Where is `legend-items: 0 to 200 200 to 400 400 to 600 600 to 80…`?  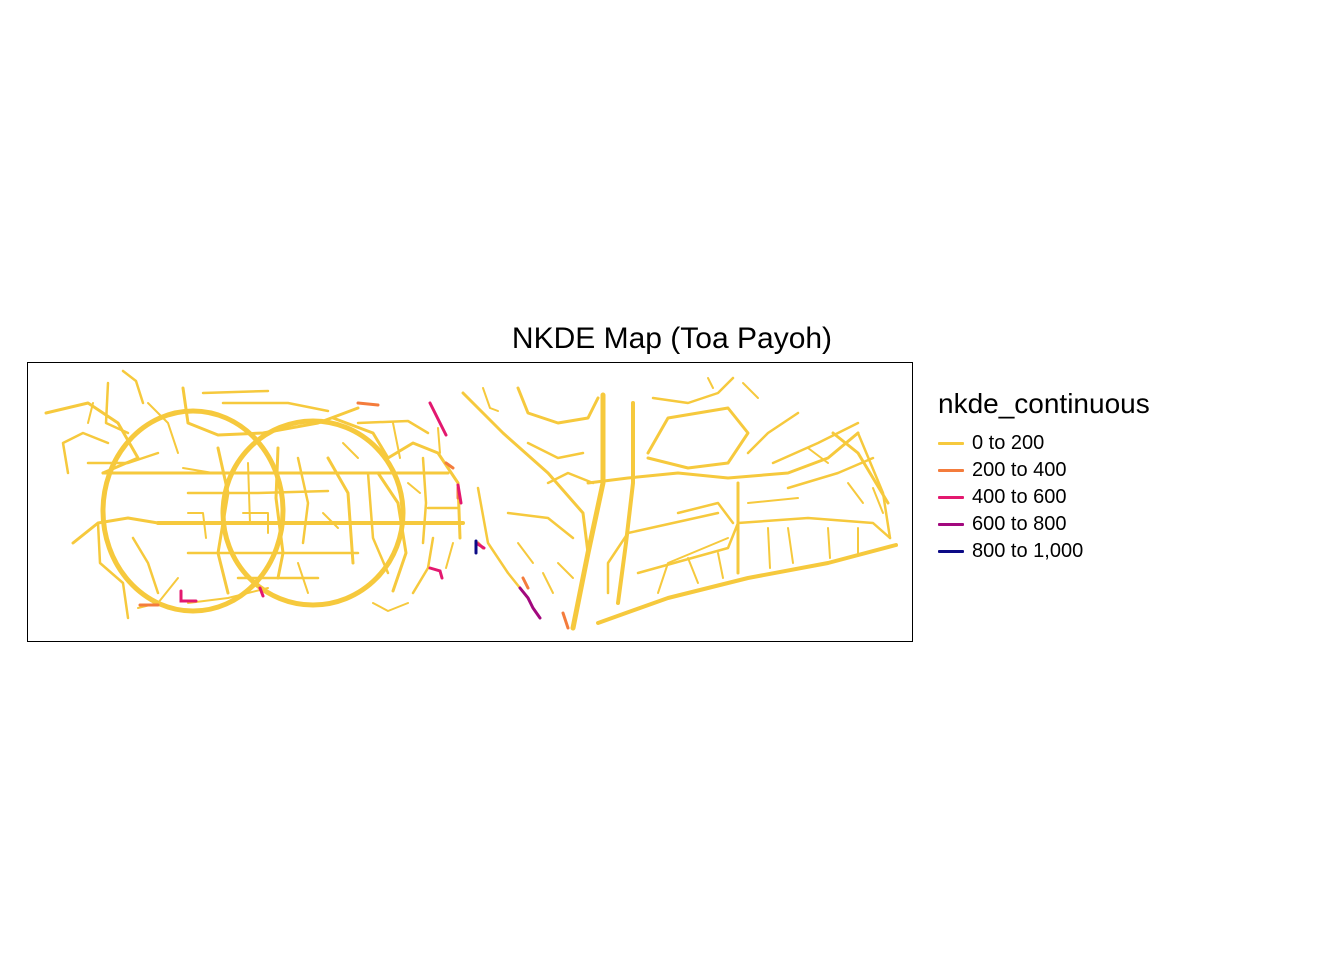
legend-items: 0 to 200 200 to 400 400 to 600 600 to 80… is located at coordinates (1044, 497).